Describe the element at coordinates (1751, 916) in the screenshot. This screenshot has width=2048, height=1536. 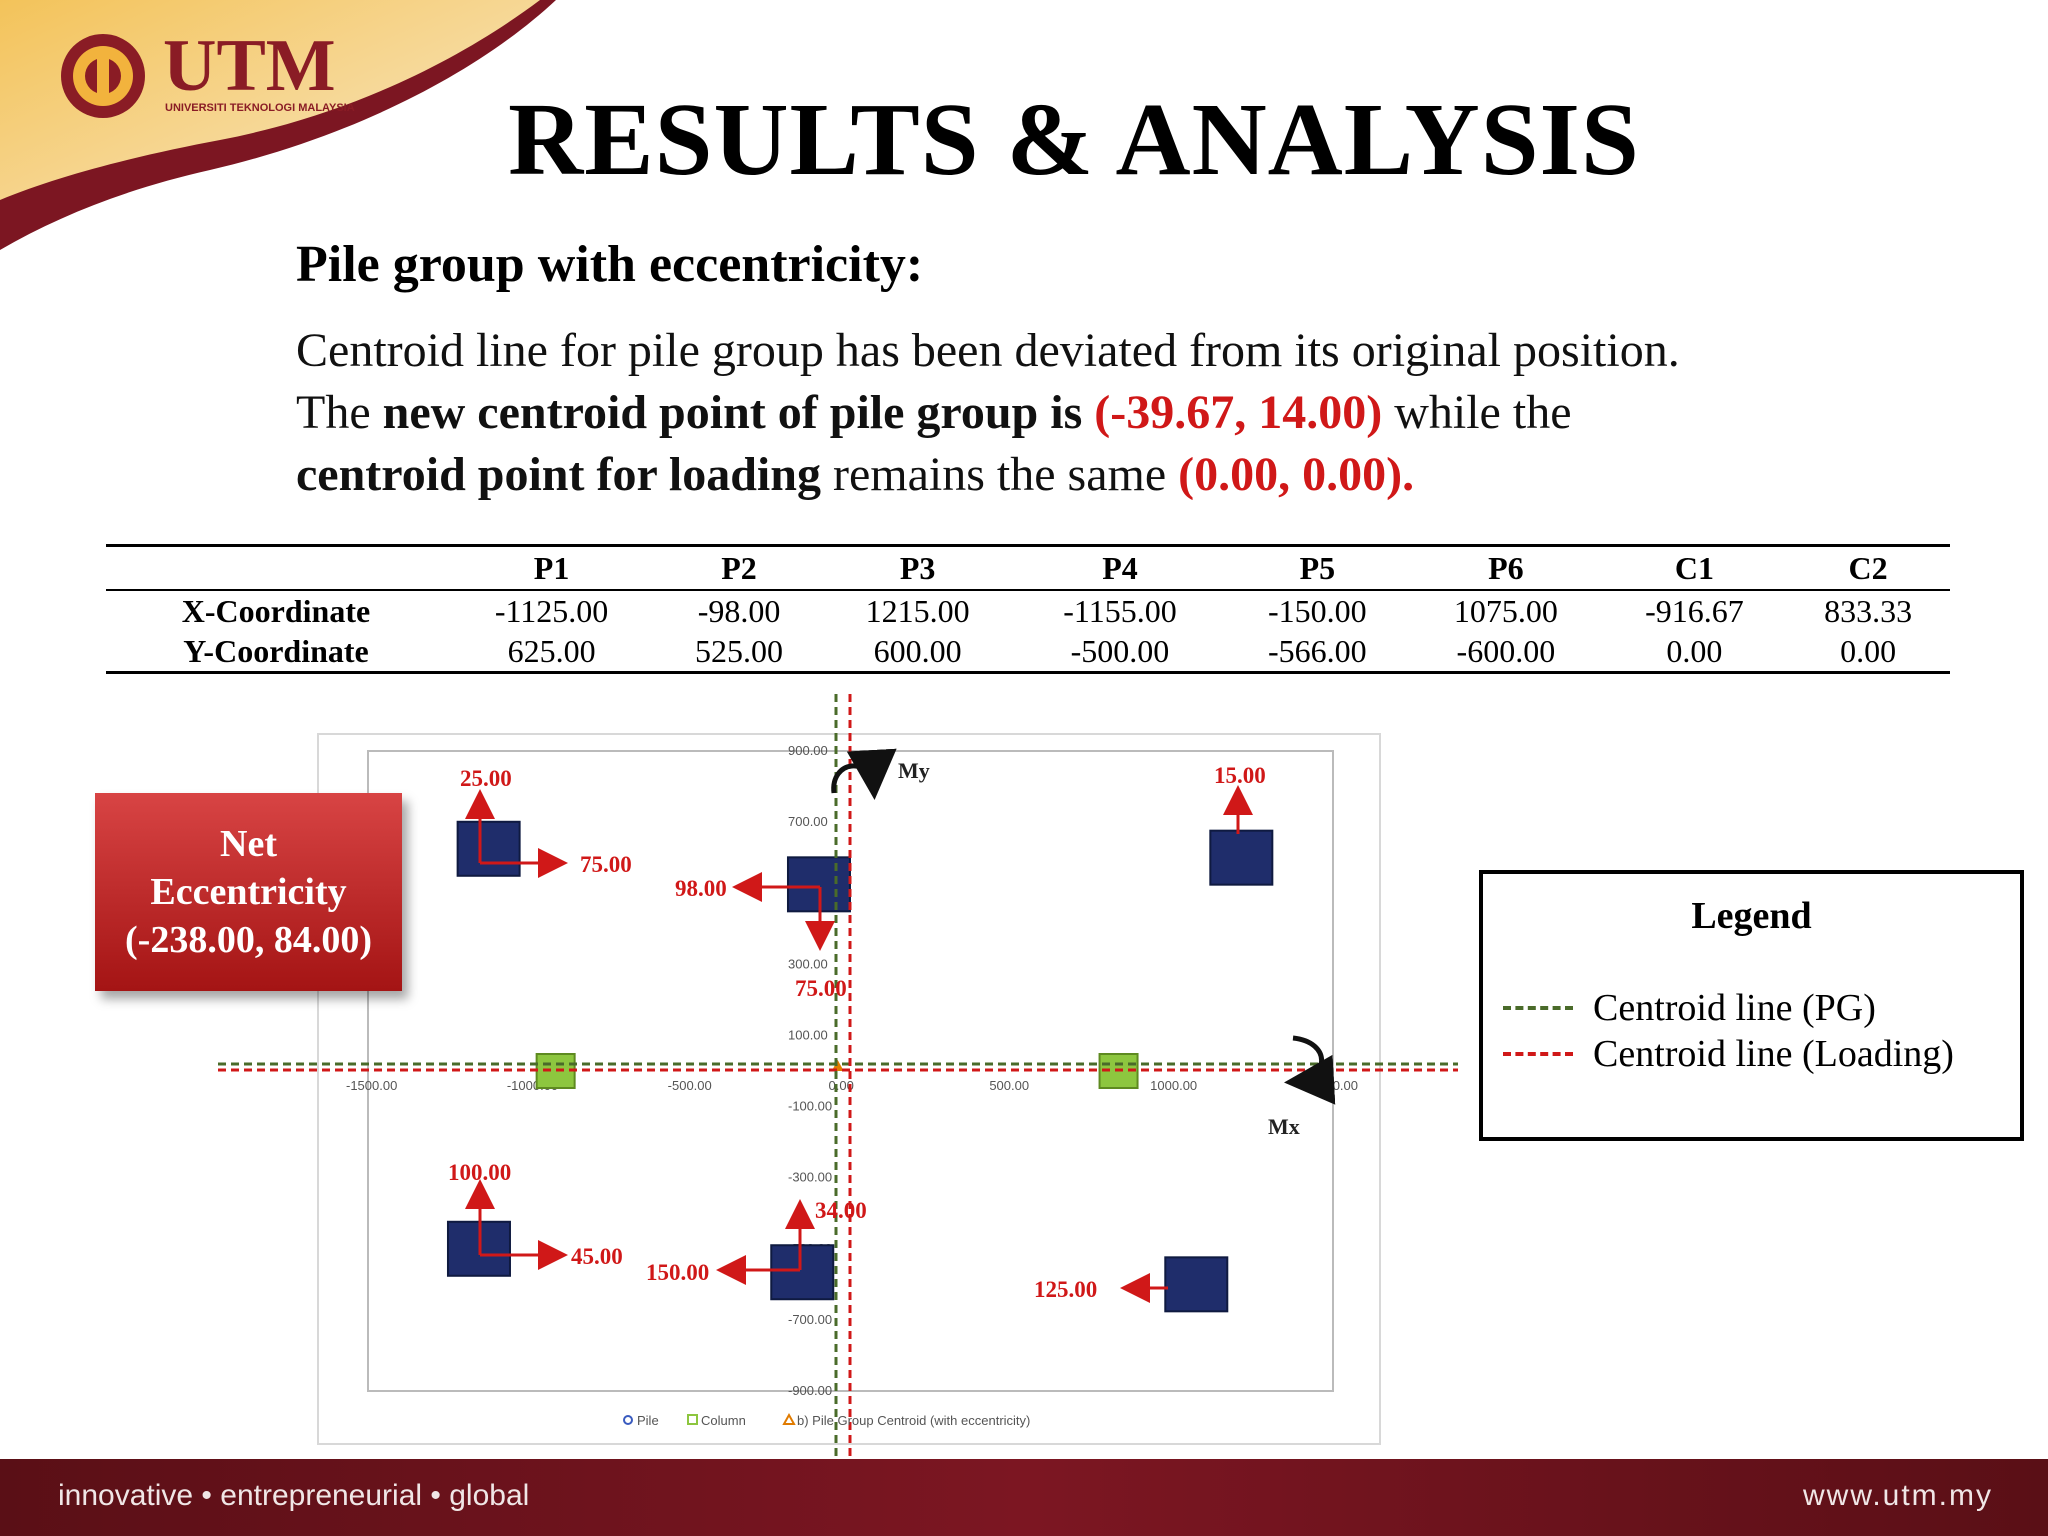
I see `legend-title: Legend` at that location.